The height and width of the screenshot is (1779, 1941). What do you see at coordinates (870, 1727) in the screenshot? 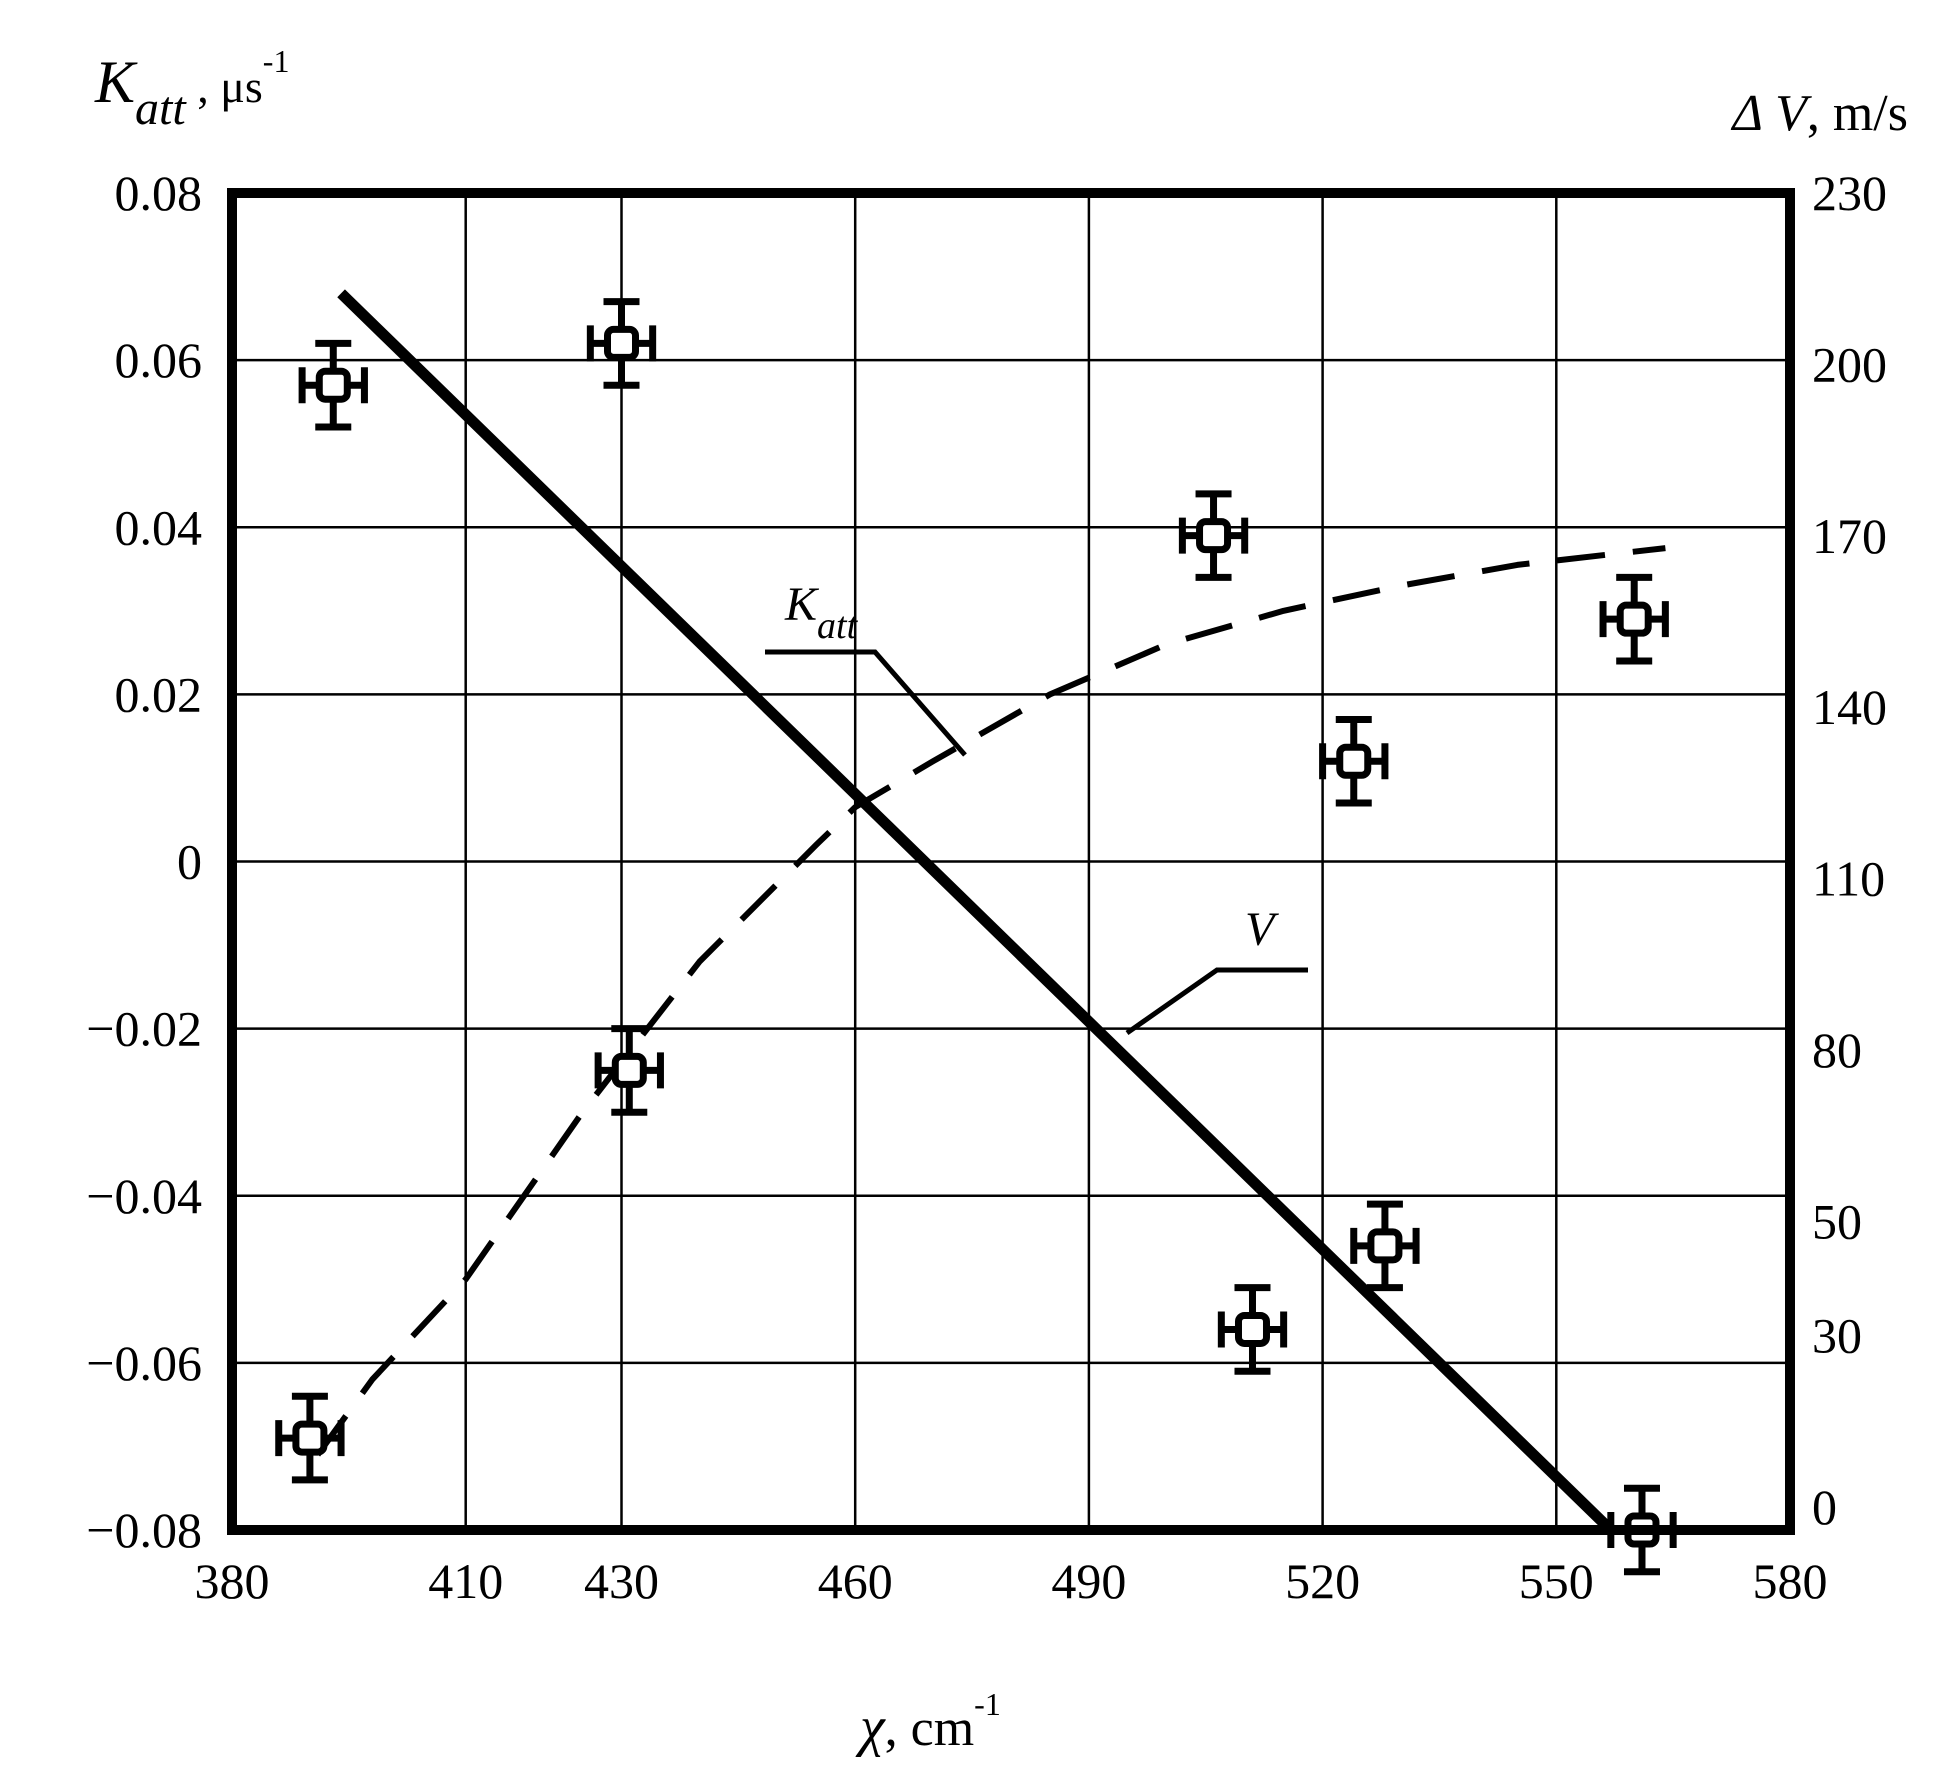
I see `x-title-main: χ` at bounding box center [870, 1727].